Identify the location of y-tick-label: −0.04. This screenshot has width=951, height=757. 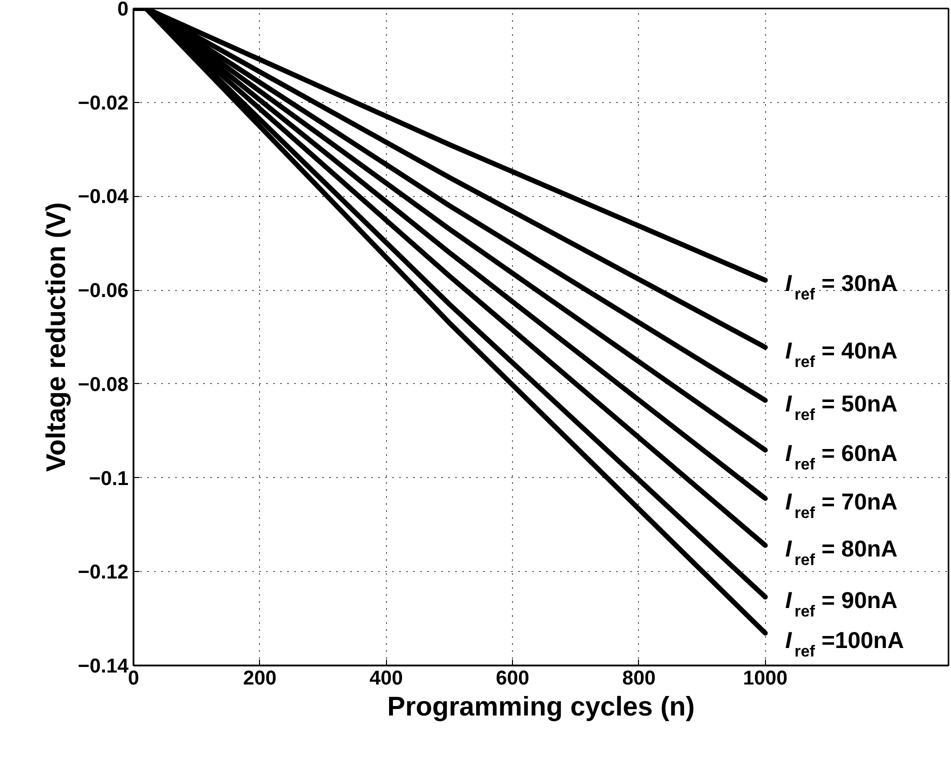
(104, 197).